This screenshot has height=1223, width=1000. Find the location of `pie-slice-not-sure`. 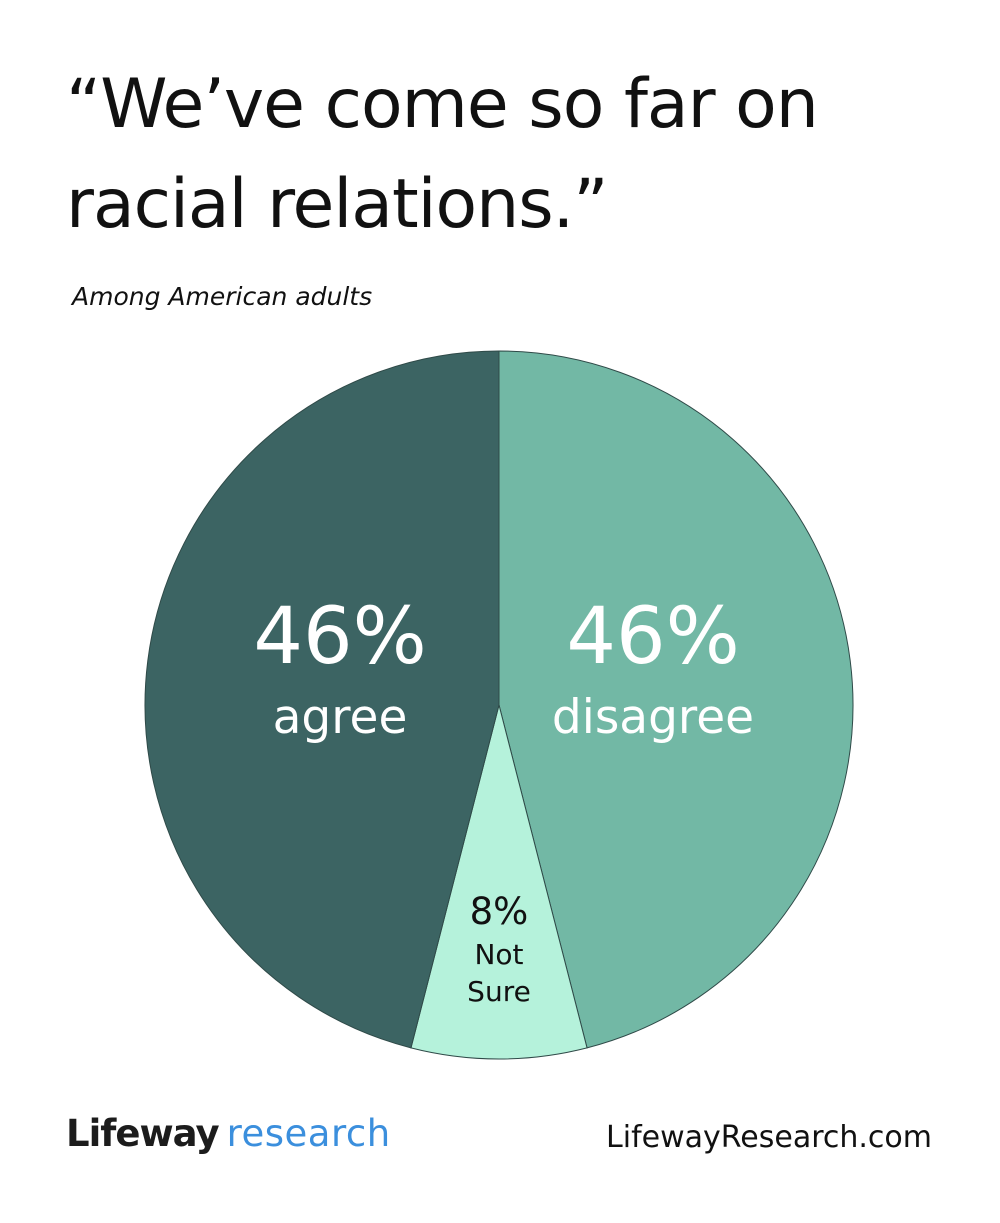

pie-slice-not-sure is located at coordinates (499, 882).